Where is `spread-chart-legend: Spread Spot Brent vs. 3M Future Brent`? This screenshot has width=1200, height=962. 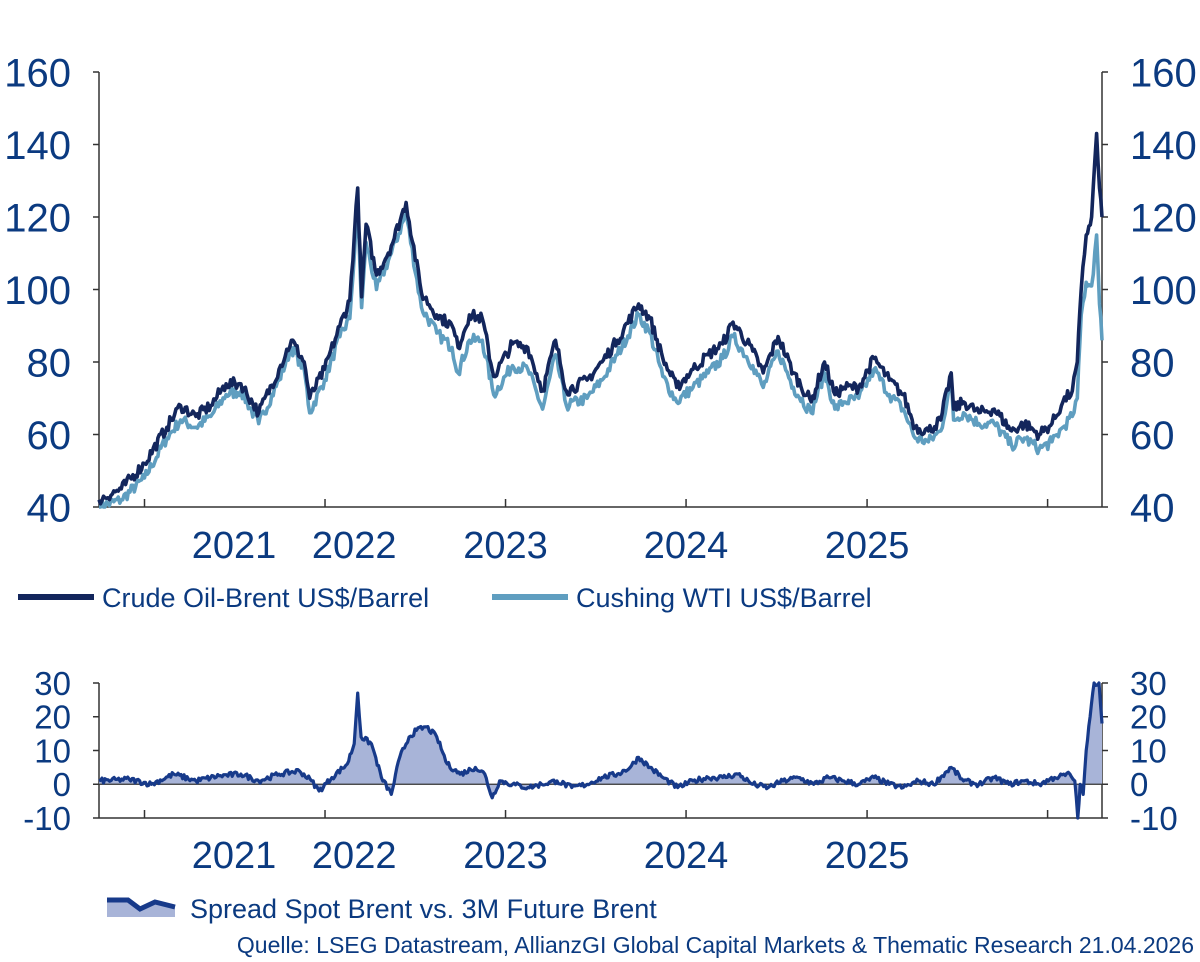 spread-chart-legend: Spread Spot Brent vs. 3M Future Brent is located at coordinates (382, 909).